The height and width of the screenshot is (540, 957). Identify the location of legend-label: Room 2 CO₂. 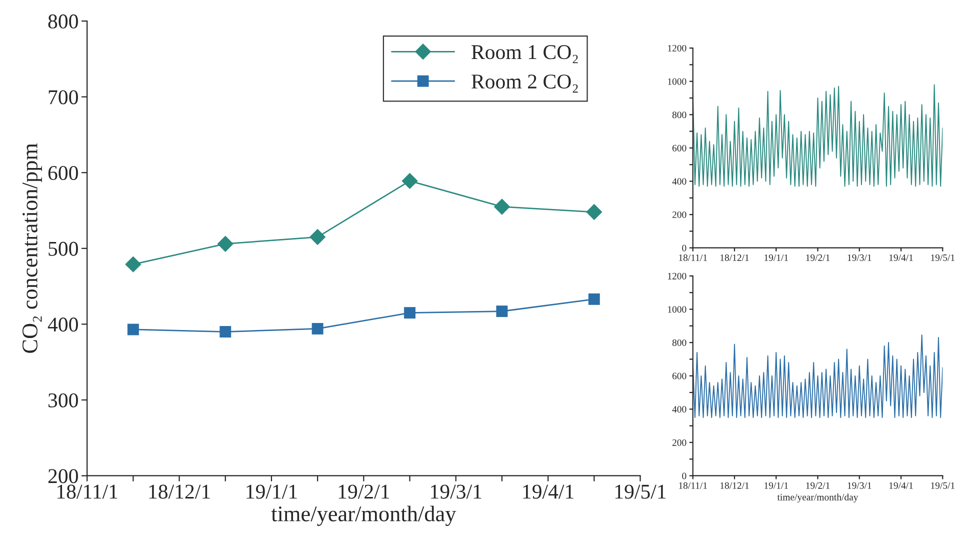
(525, 83).